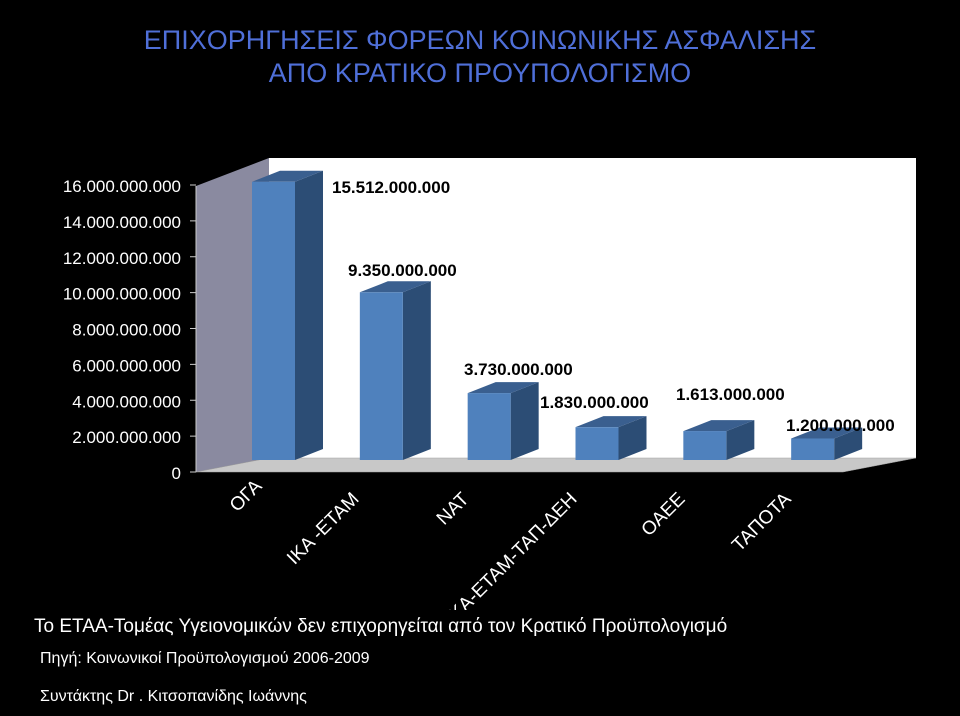  I want to click on x-tick-label: ΙΚΑ -ΕΤΑΜ, so click(323, 529).